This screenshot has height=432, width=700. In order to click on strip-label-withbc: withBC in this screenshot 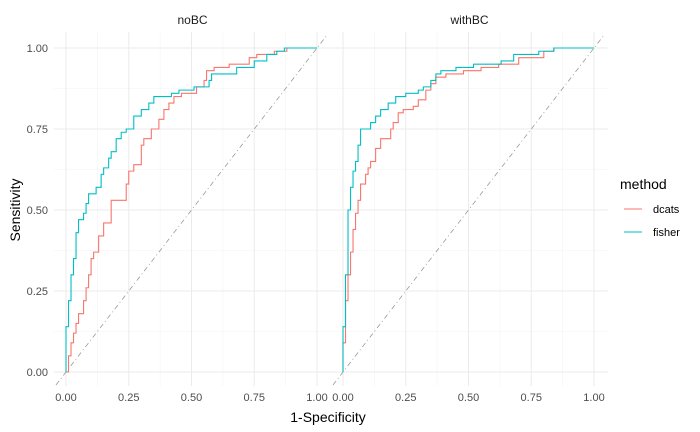, I will do `click(468, 20)`.